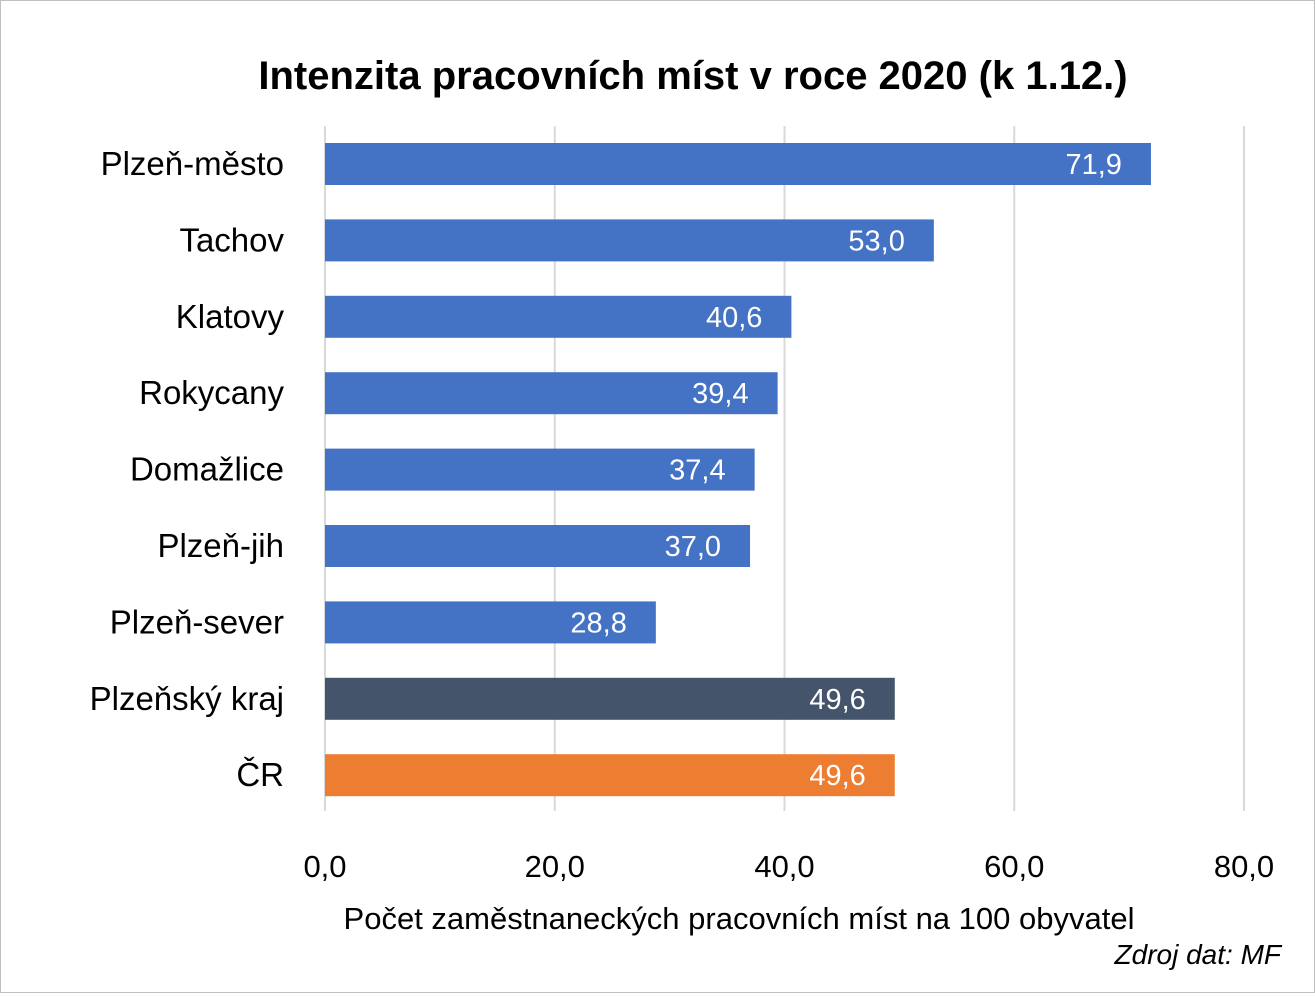 This screenshot has height=997, width=1315. What do you see at coordinates (876, 241) in the screenshot?
I see `data-label: 53,0` at bounding box center [876, 241].